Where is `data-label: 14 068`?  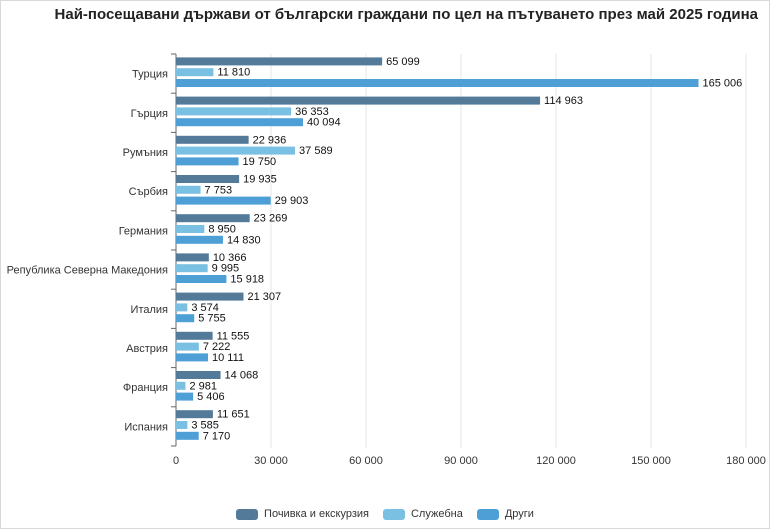
data-label: 14 068 is located at coordinates (242, 376).